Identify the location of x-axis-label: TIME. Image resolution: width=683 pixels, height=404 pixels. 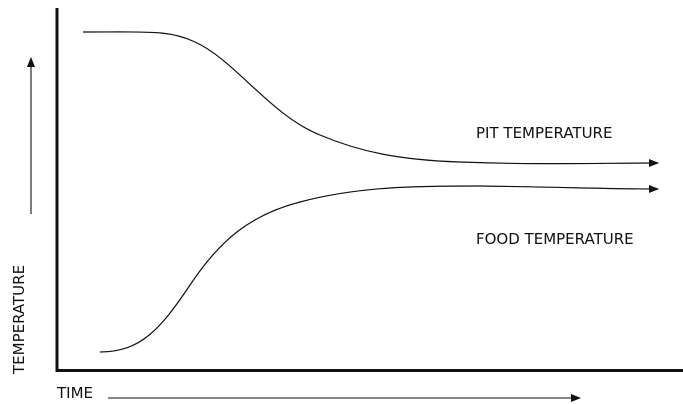
(74, 393).